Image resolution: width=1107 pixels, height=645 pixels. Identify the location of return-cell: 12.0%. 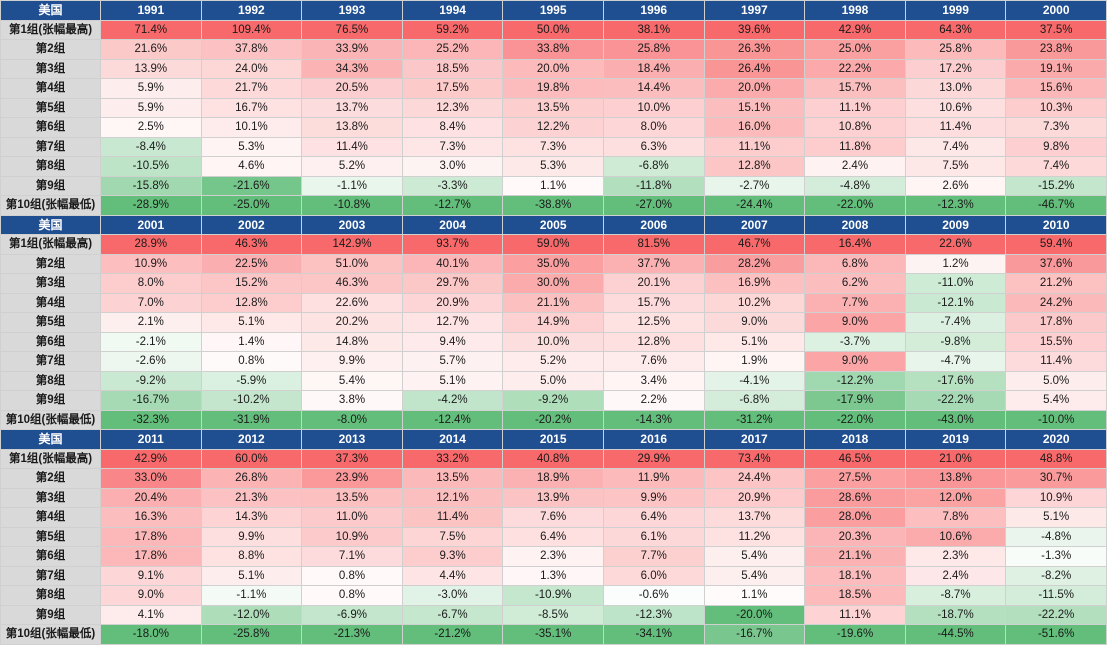
(955, 497).